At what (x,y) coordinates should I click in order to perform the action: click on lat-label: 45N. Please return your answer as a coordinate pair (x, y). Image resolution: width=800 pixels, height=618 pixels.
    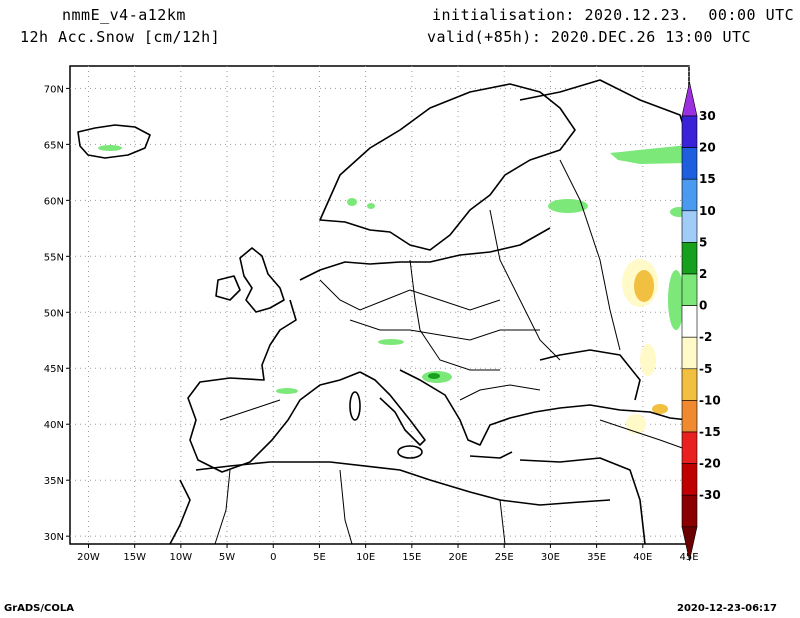
    Looking at the image, I should click on (54, 369).